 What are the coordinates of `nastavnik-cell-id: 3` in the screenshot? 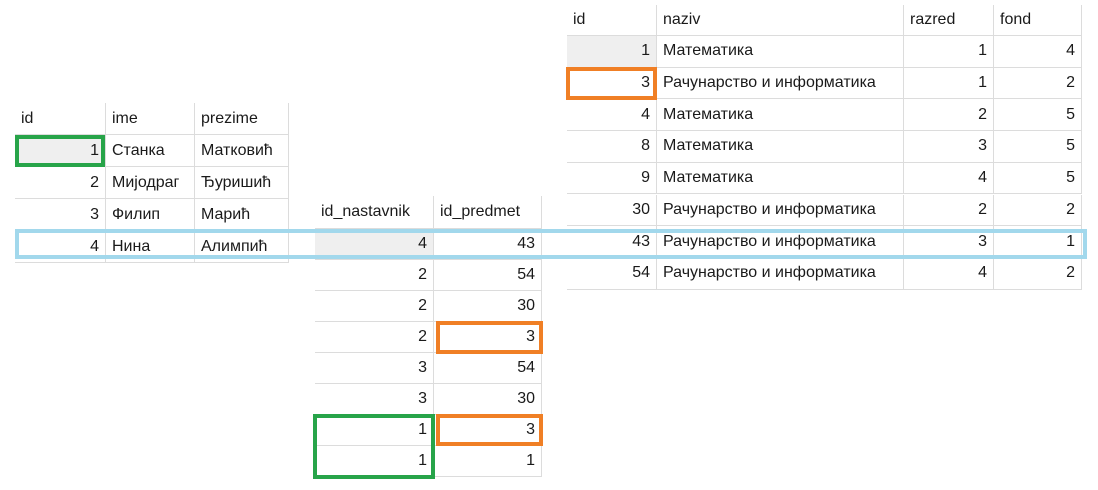 It's located at (60, 215).